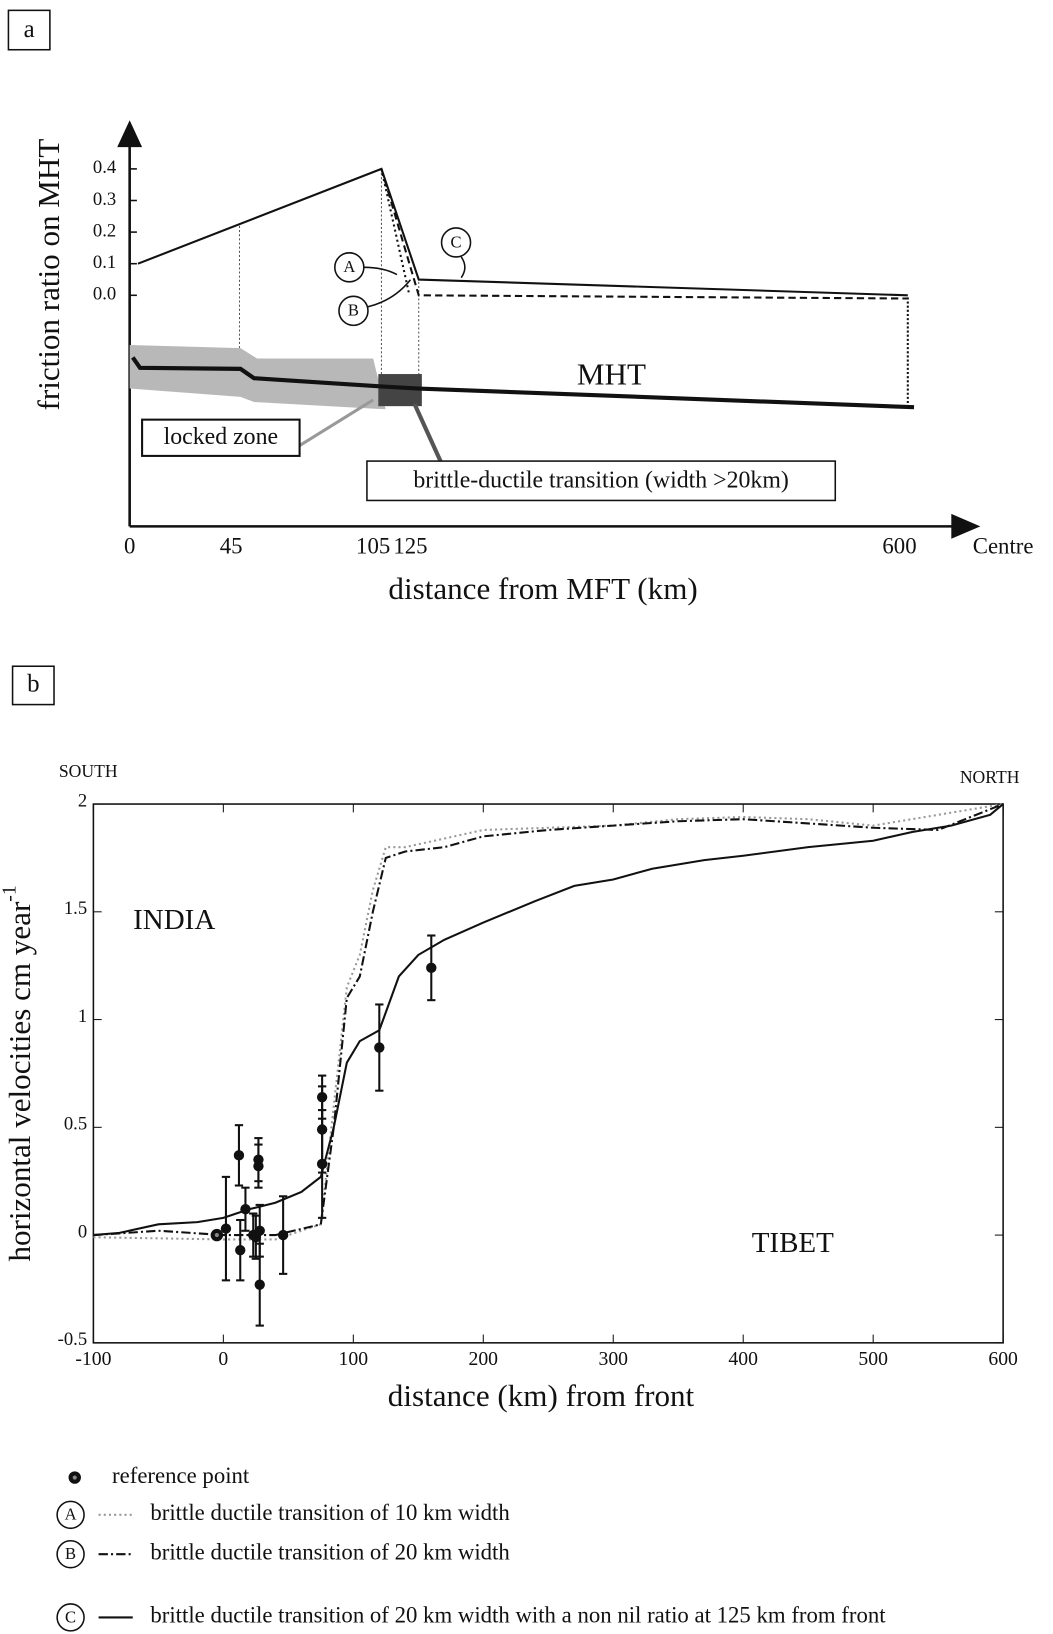 Image resolution: width=1053 pixels, height=1634 pixels. What do you see at coordinates (73, 1339) in the screenshot?
I see `y-tick-label: -0.5` at bounding box center [73, 1339].